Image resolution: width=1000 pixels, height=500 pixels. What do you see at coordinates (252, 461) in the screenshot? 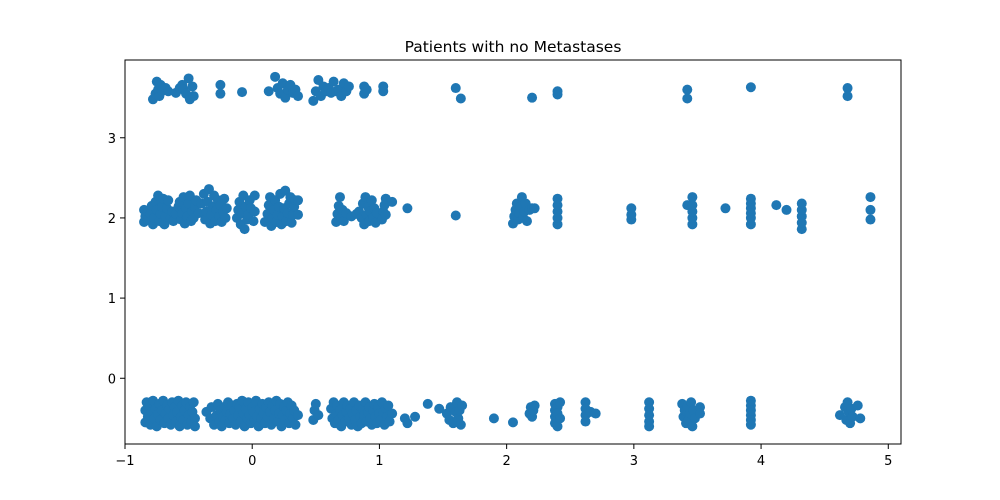
I see `x-tick-label: 0` at bounding box center [252, 461].